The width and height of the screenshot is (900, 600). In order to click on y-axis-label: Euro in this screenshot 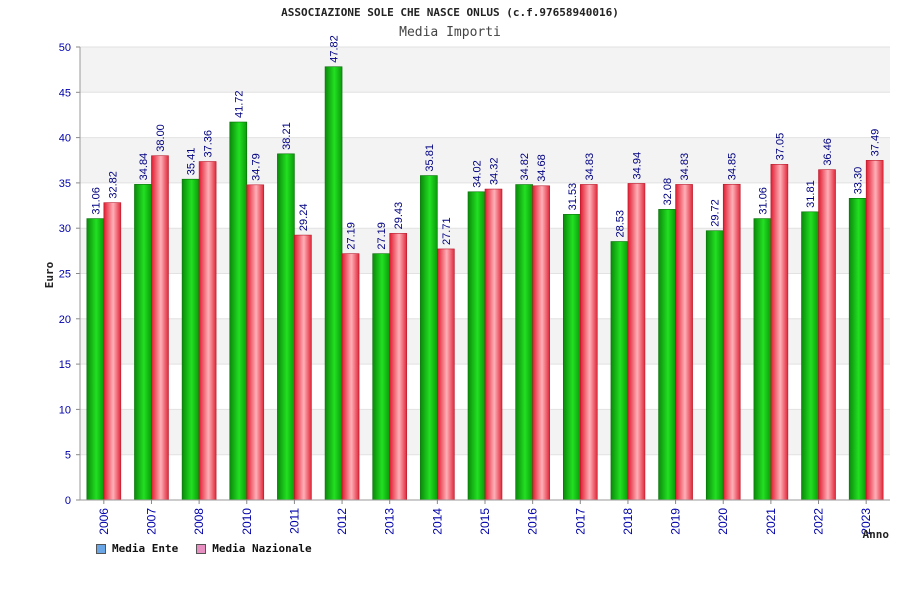, I will do `click(49, 274)`.